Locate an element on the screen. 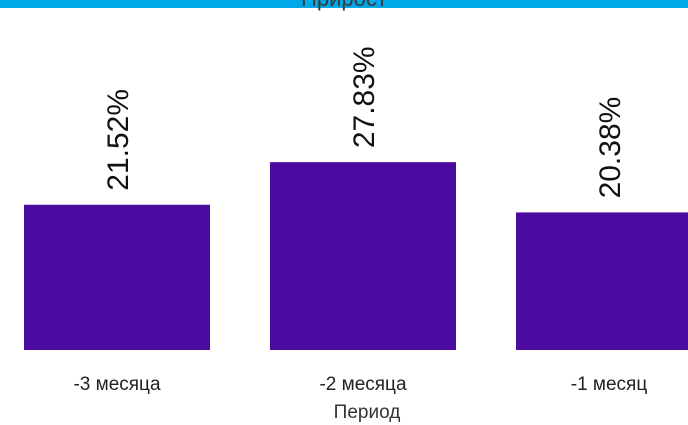  x-tick-labels-group: -3 месяца -2 месяца -1 месяц is located at coordinates (360, 384).